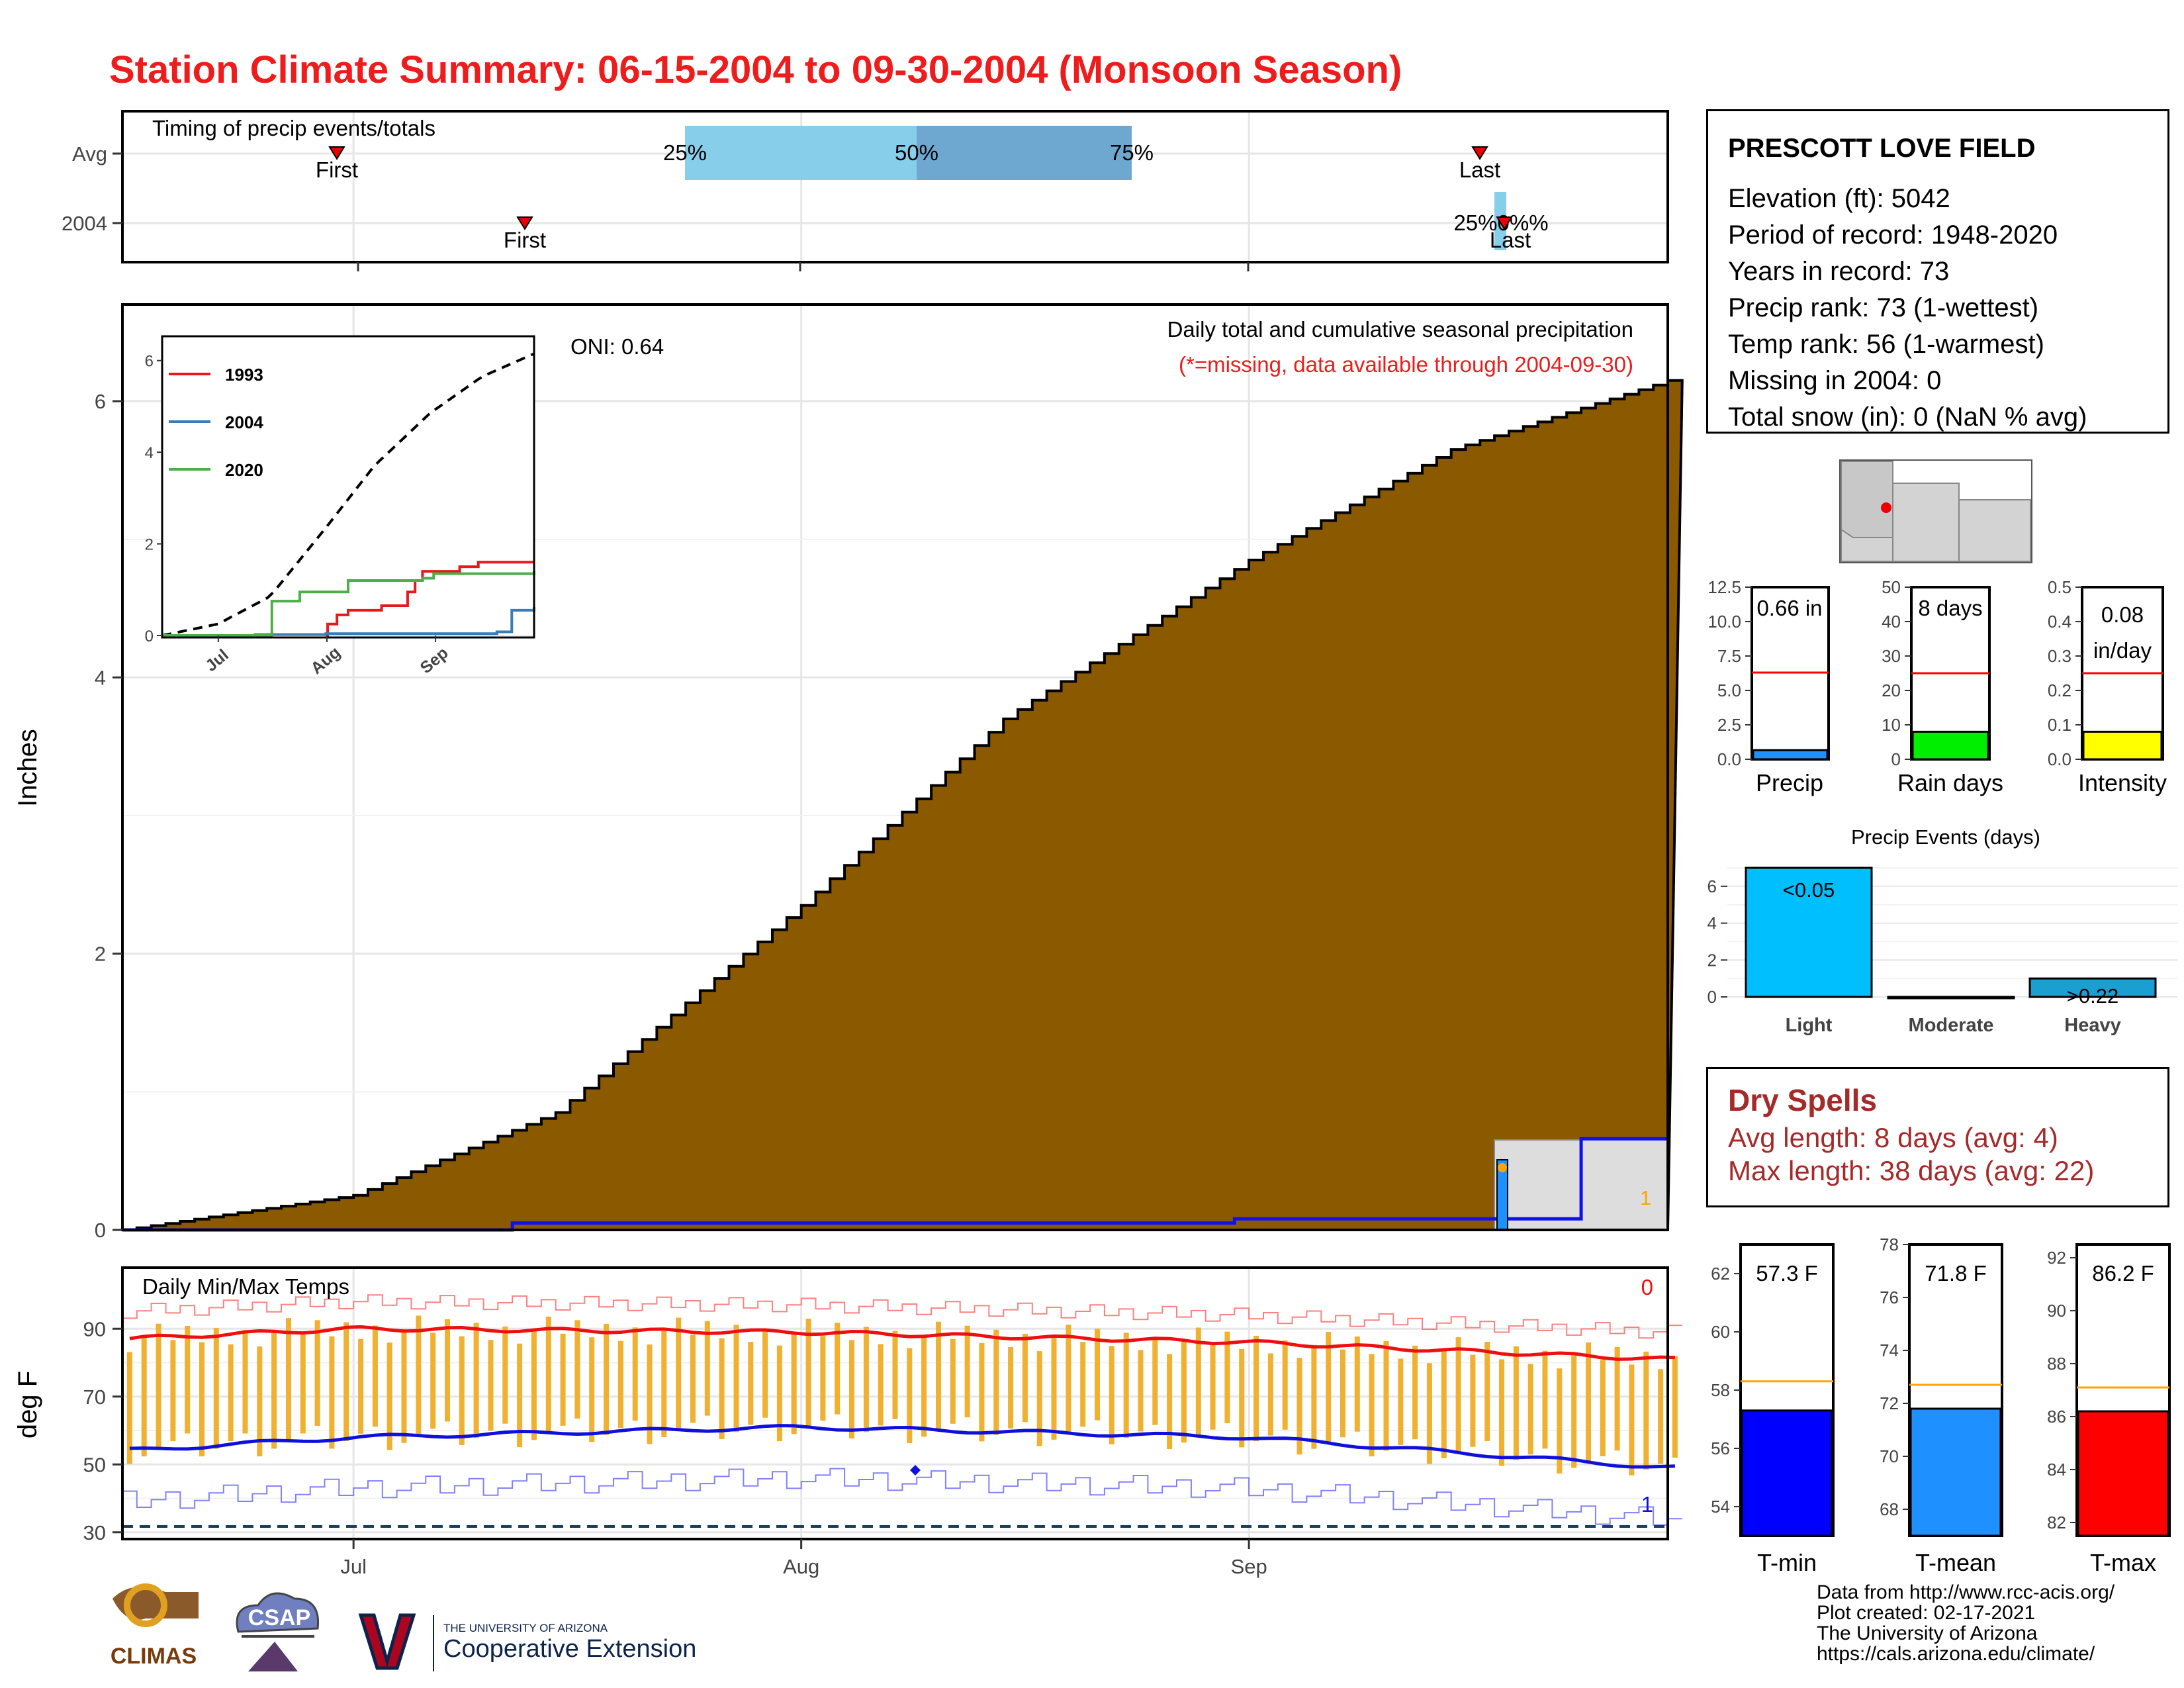 This screenshot has width=2184, height=1688. What do you see at coordinates (1955, 1562) in the screenshot?
I see `tmean-label: T-mean` at bounding box center [1955, 1562].